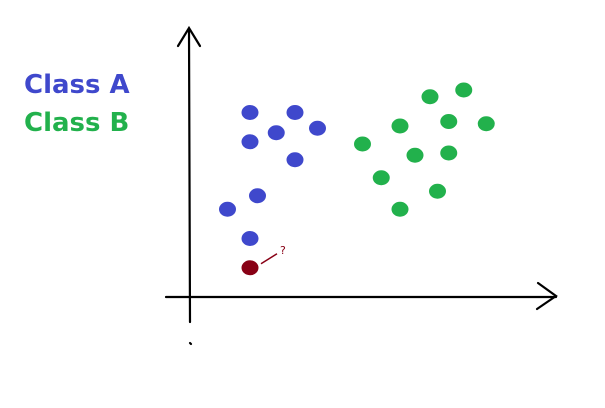  I want to click on legend-class-b: Class B, so click(77, 123).